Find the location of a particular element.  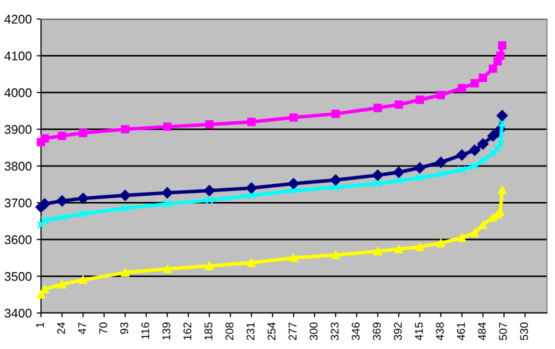

x-tick-label: 231 is located at coordinates (250, 331).